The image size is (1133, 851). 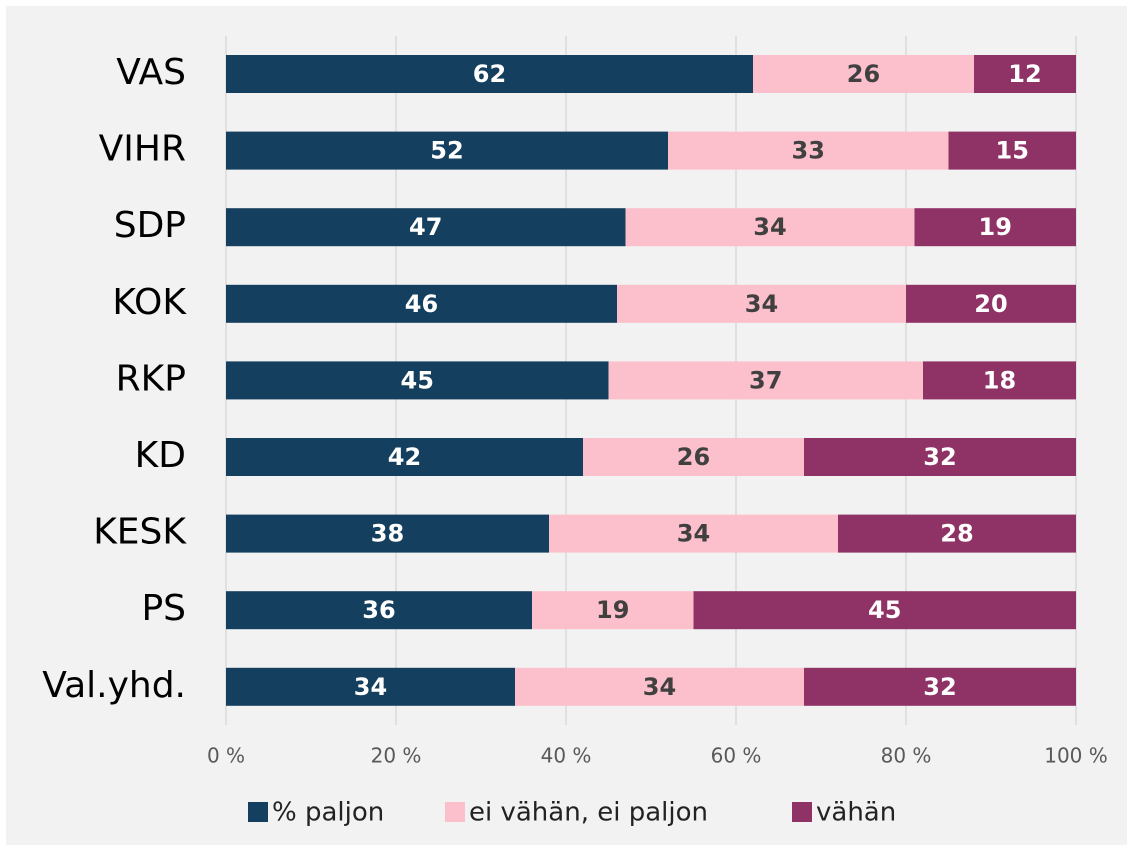 What do you see at coordinates (1076, 756) in the screenshot?
I see `x-tick-label: 100 %` at bounding box center [1076, 756].